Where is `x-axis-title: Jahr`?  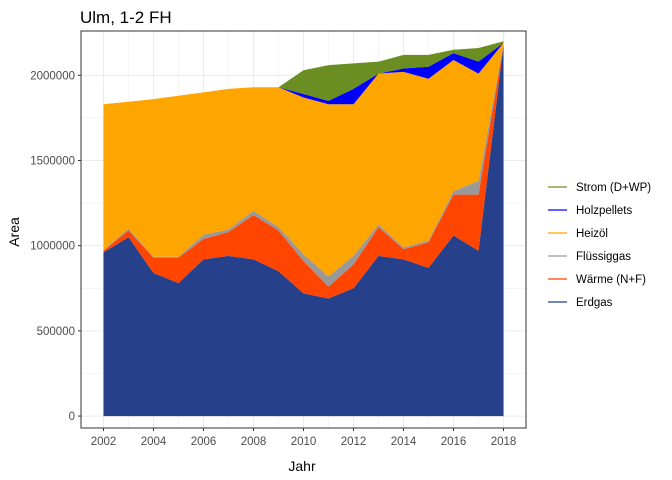 x-axis-title: Jahr is located at coordinates (302, 466).